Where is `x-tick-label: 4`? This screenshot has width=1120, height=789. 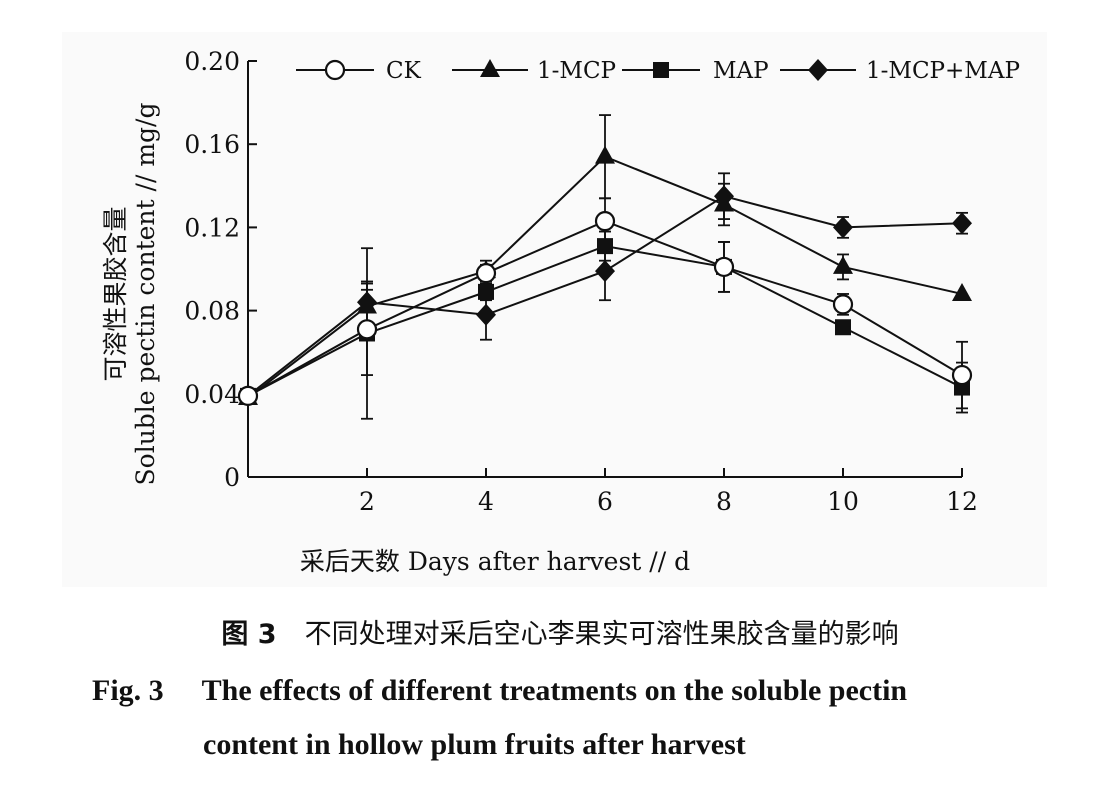
x-tick-label: 4 is located at coordinates (486, 501).